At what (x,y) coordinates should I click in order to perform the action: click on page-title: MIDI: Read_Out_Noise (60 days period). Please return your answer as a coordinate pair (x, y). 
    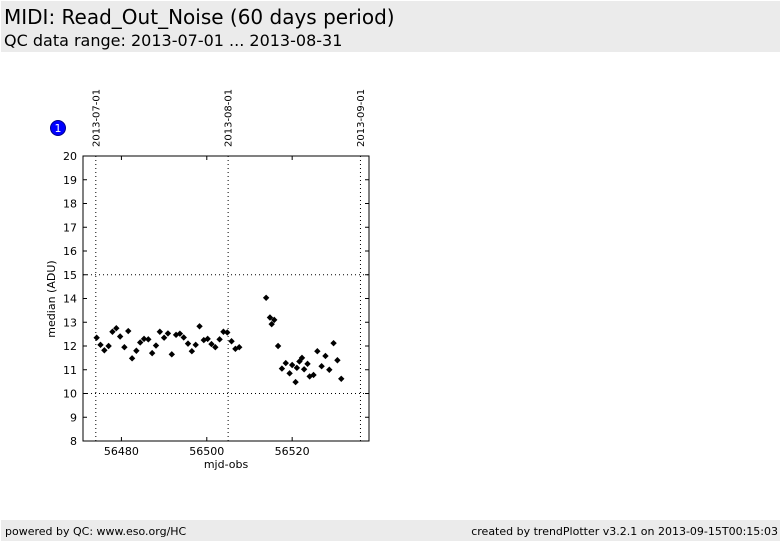
    Looking at the image, I should click on (199, 17).